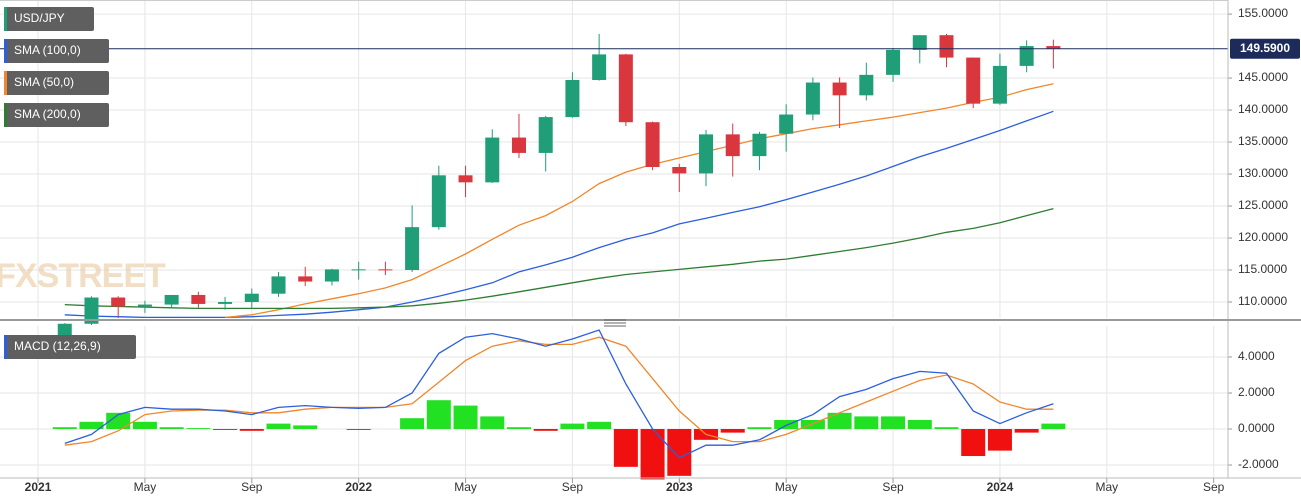  What do you see at coordinates (1263, 205) in the screenshot?
I see `y-tick-label: 125.0000` at bounding box center [1263, 205].